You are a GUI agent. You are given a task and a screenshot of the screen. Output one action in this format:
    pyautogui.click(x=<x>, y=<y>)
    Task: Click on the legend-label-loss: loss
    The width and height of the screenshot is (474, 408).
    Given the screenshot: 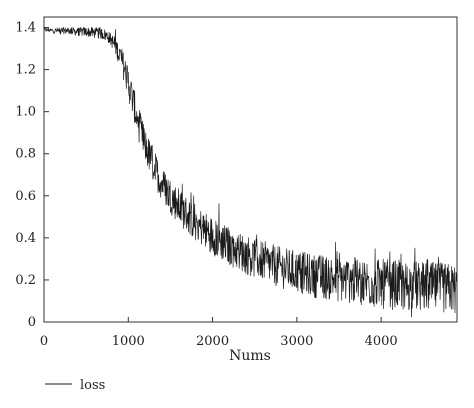 What is the action you would take?
    pyautogui.click(x=92, y=385)
    